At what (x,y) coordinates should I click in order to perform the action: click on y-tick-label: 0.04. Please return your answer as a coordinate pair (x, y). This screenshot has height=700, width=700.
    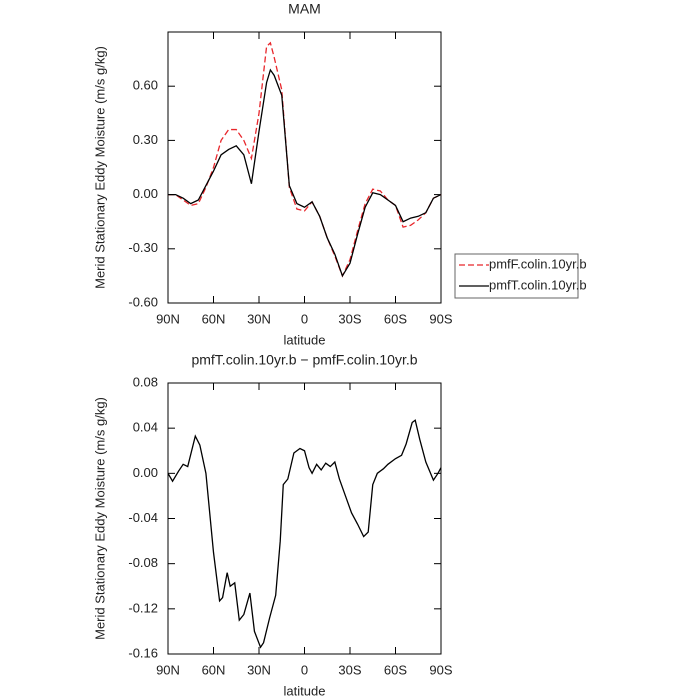
    Looking at the image, I should click on (145, 427).